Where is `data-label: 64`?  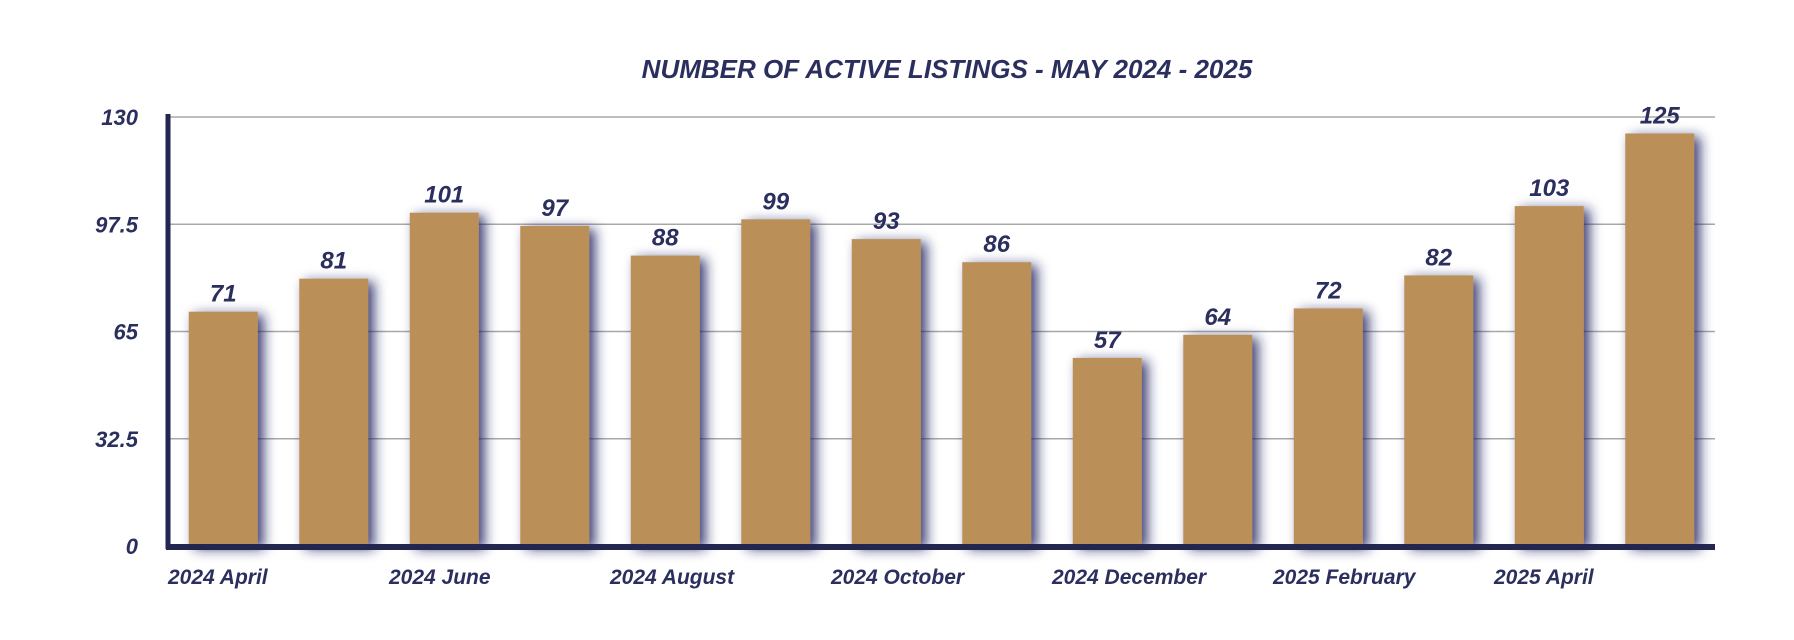 data-label: 64 is located at coordinates (1217, 317).